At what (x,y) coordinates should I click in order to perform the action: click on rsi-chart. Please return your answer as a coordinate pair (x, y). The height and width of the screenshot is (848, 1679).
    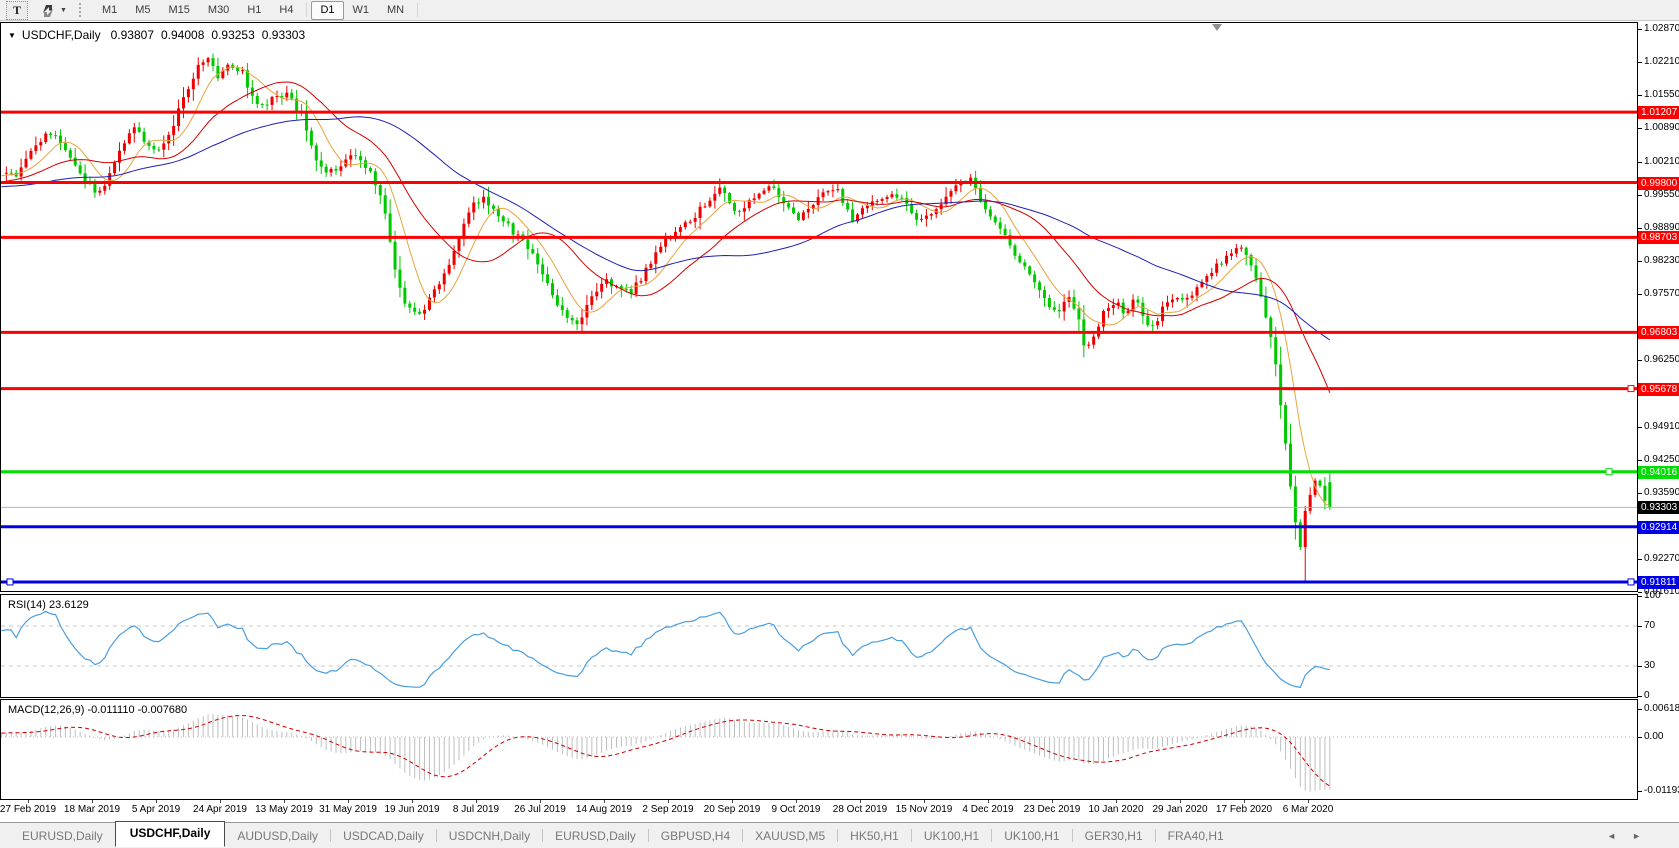
    Looking at the image, I should click on (819, 649).